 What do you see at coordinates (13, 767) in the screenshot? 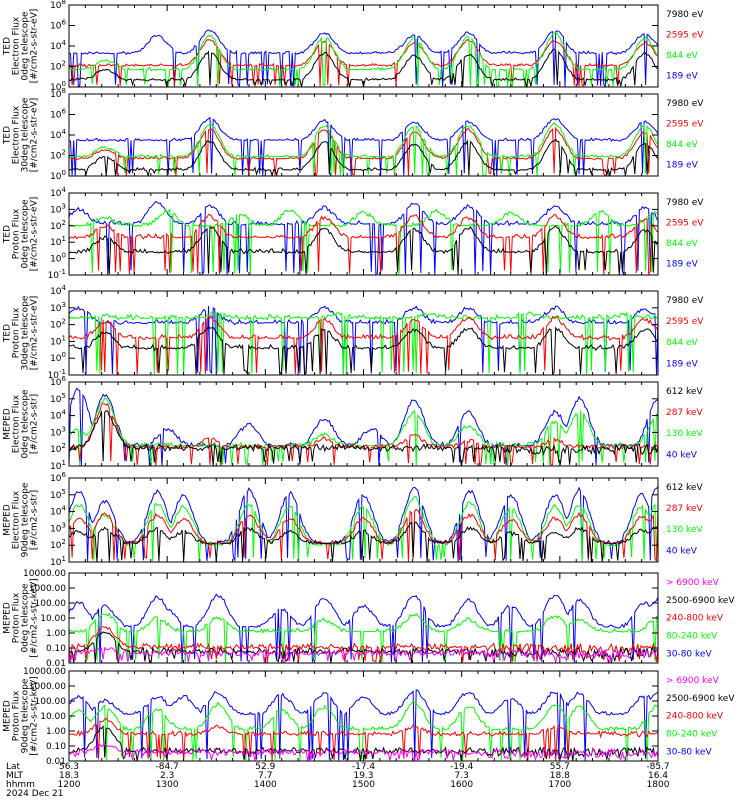
I see `footer-row-label: Lat` at bounding box center [13, 767].